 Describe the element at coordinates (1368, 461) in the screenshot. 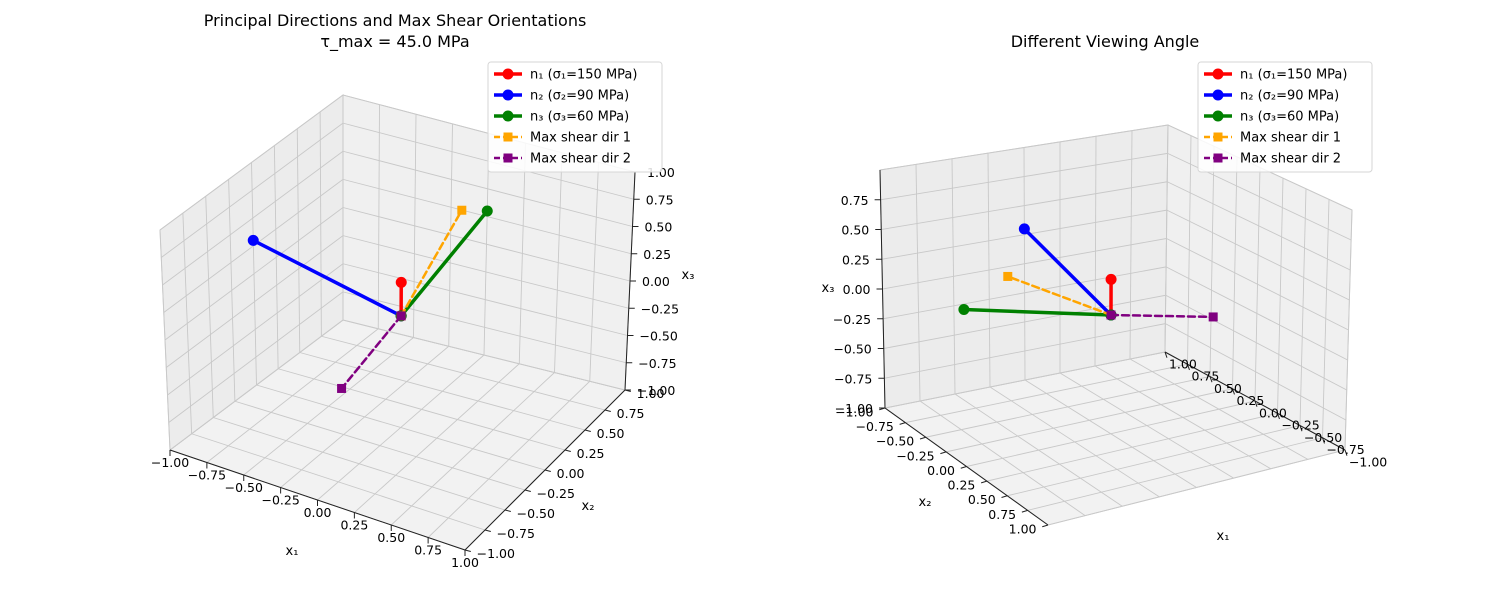

I see `x-tick-label: −1.00` at that location.